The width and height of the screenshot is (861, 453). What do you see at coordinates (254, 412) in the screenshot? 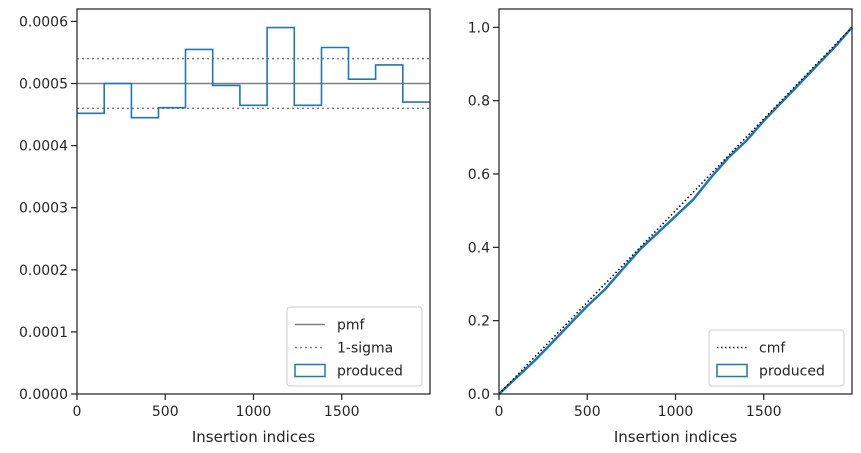
I see `left-x-tick-label: 1000` at bounding box center [254, 412].